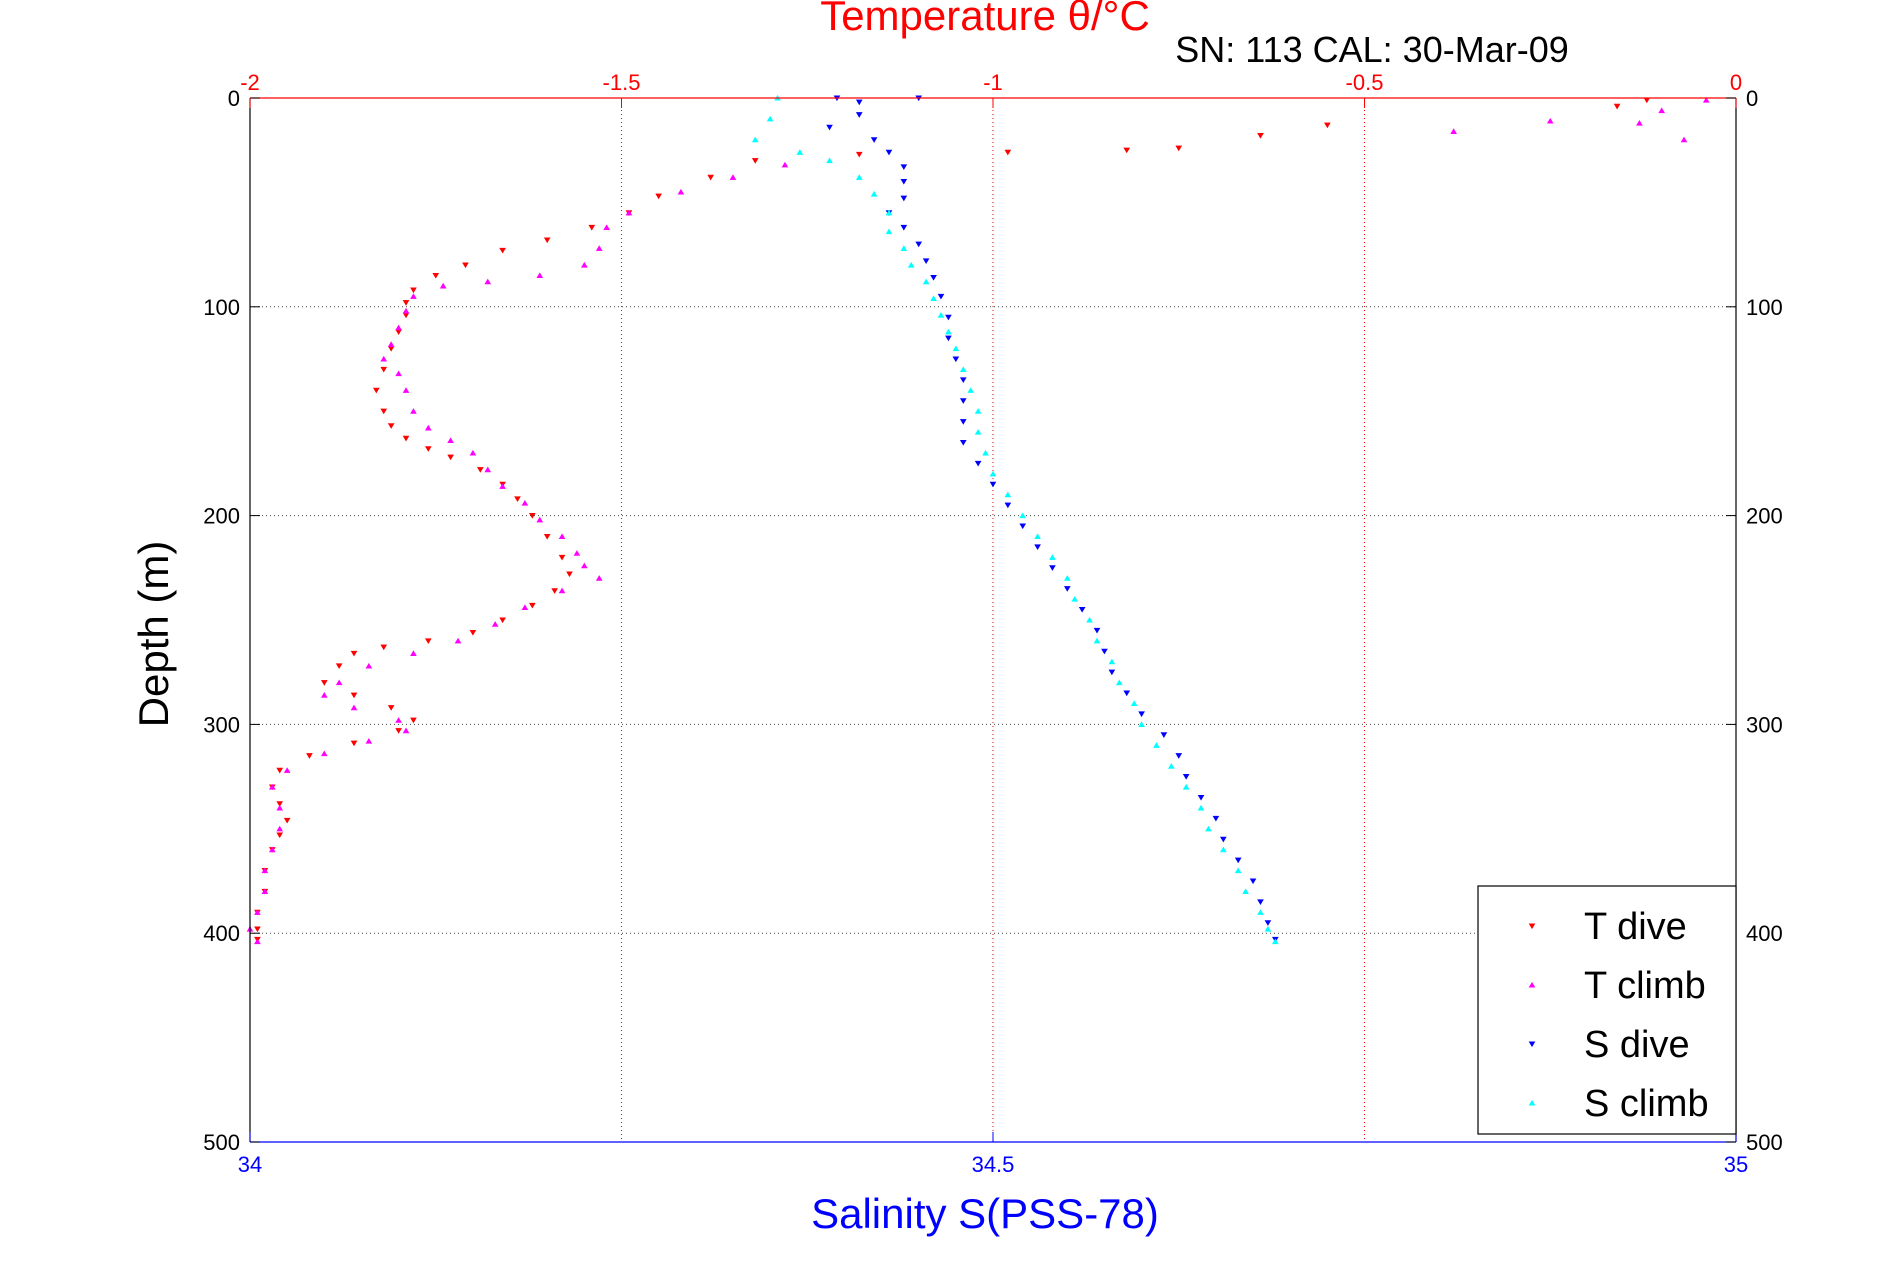  I want to click on x-axis-label: Salinity S(PSS-78), so click(985, 1213).